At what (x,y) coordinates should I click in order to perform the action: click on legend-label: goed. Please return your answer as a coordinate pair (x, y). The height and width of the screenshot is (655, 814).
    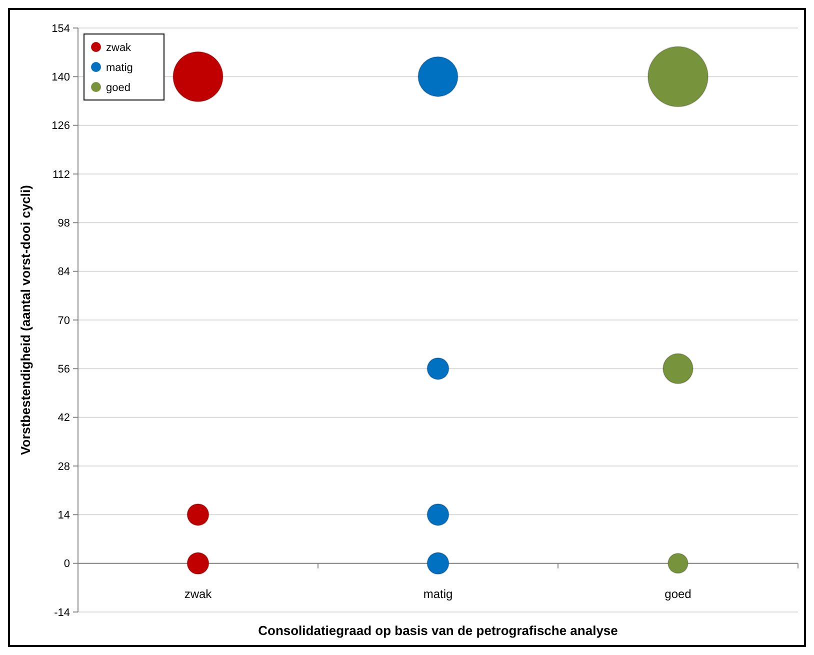
    Looking at the image, I should click on (118, 88).